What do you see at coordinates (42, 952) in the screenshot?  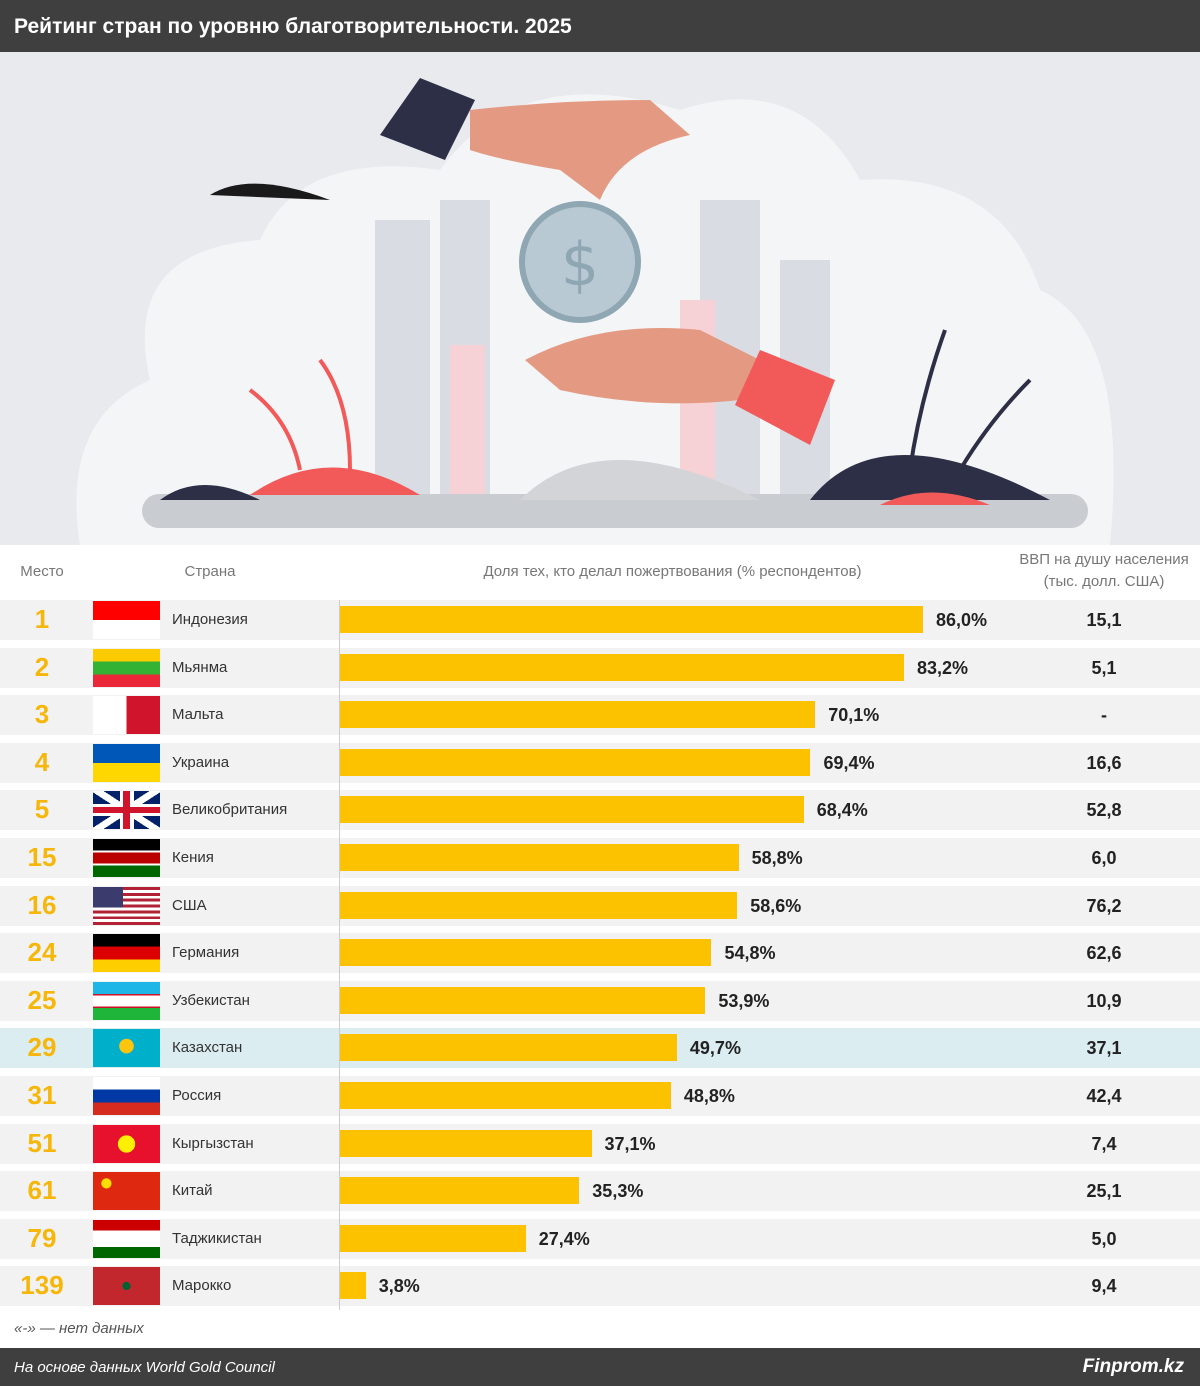 I see `rank-number: 24` at bounding box center [42, 952].